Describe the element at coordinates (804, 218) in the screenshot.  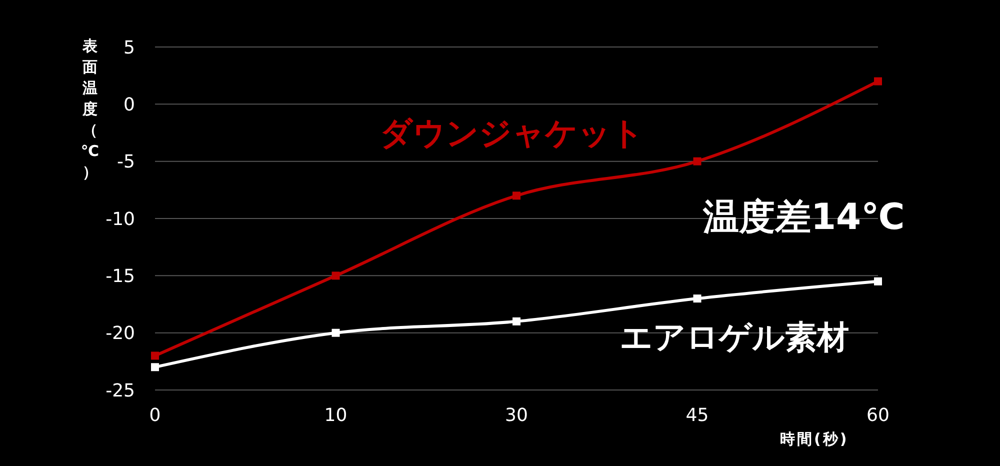
I see `annotation: 温度差14℃` at that location.